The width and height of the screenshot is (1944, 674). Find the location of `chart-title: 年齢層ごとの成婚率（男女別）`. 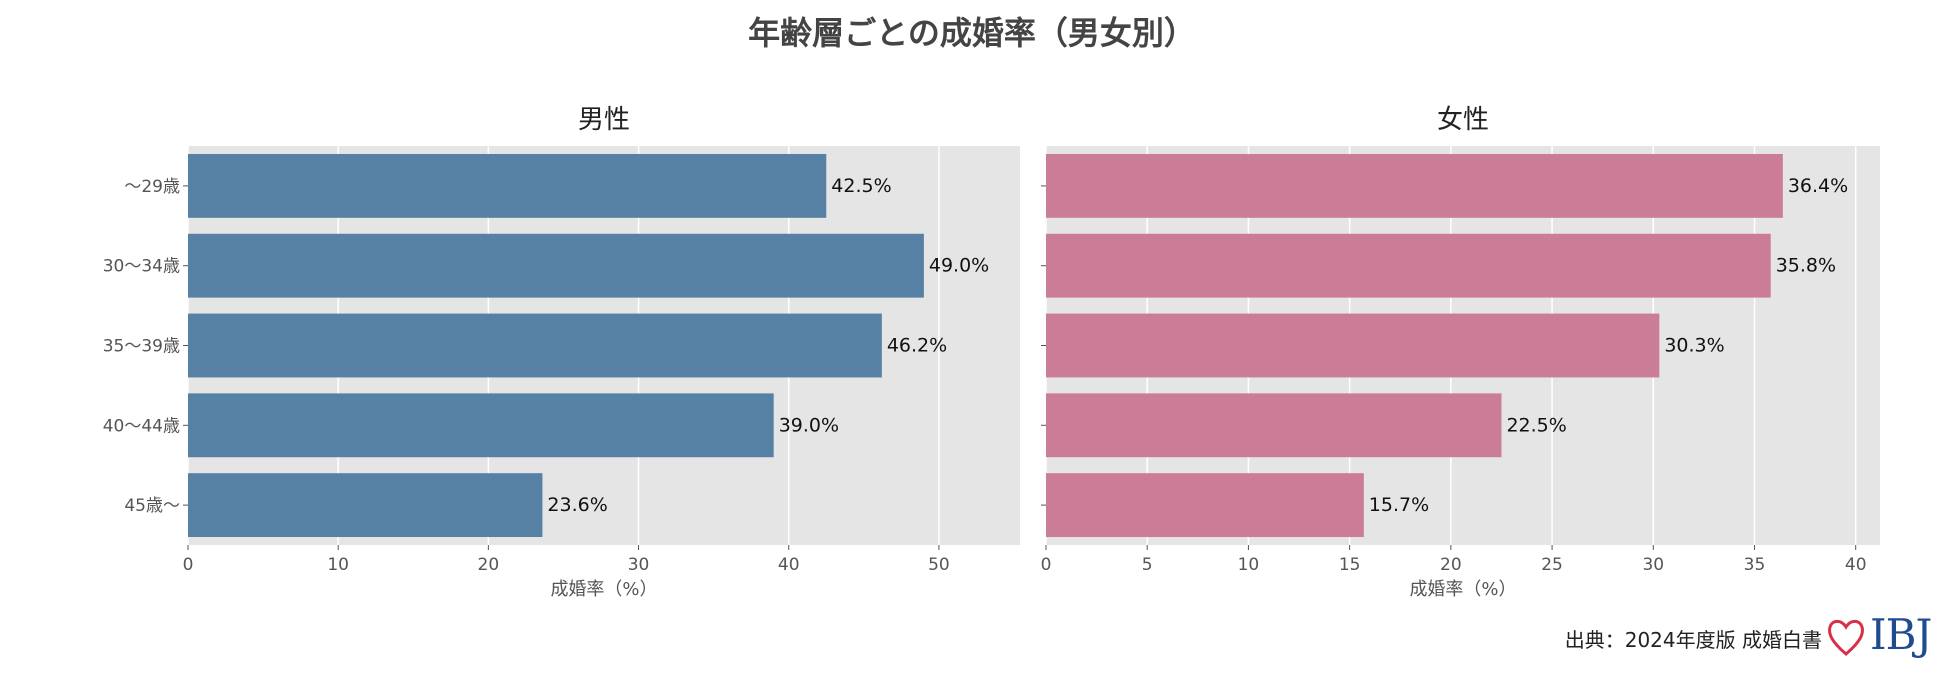

chart-title: 年齢層ごとの成婚率（男女別） is located at coordinates (972, 33).